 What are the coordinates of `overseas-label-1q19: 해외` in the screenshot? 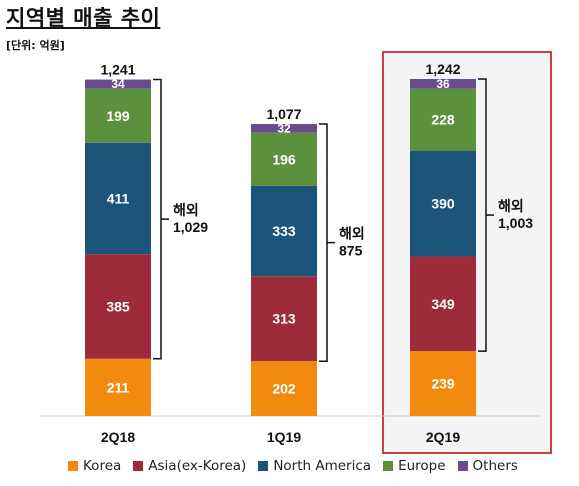 It's located at (352, 234).